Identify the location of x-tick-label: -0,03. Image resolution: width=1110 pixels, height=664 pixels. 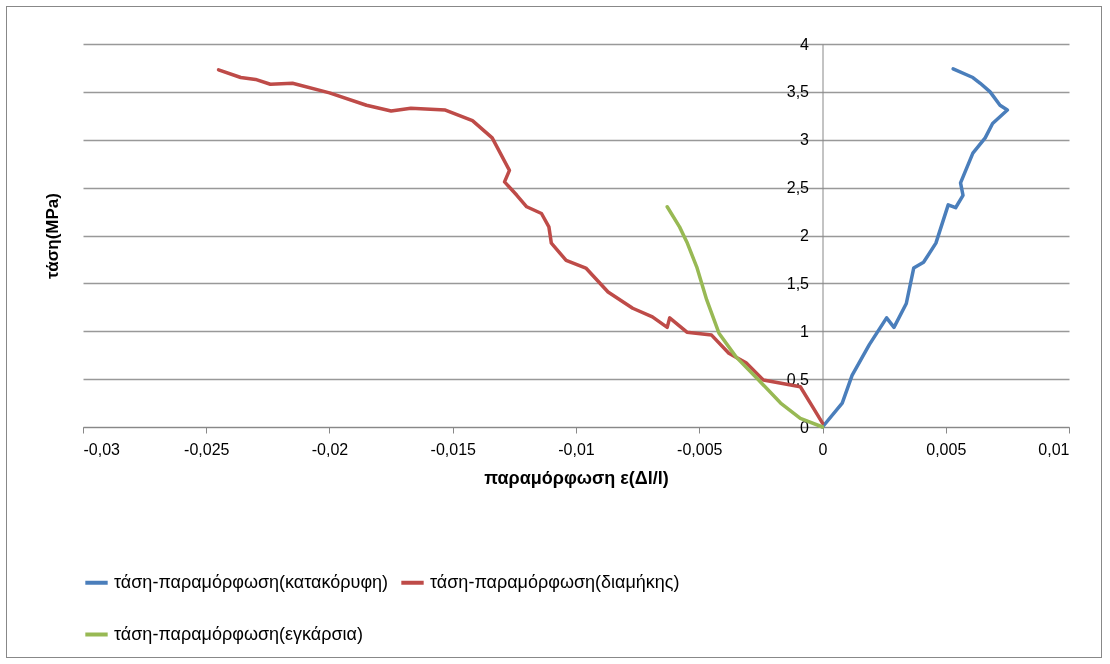
(102, 449).